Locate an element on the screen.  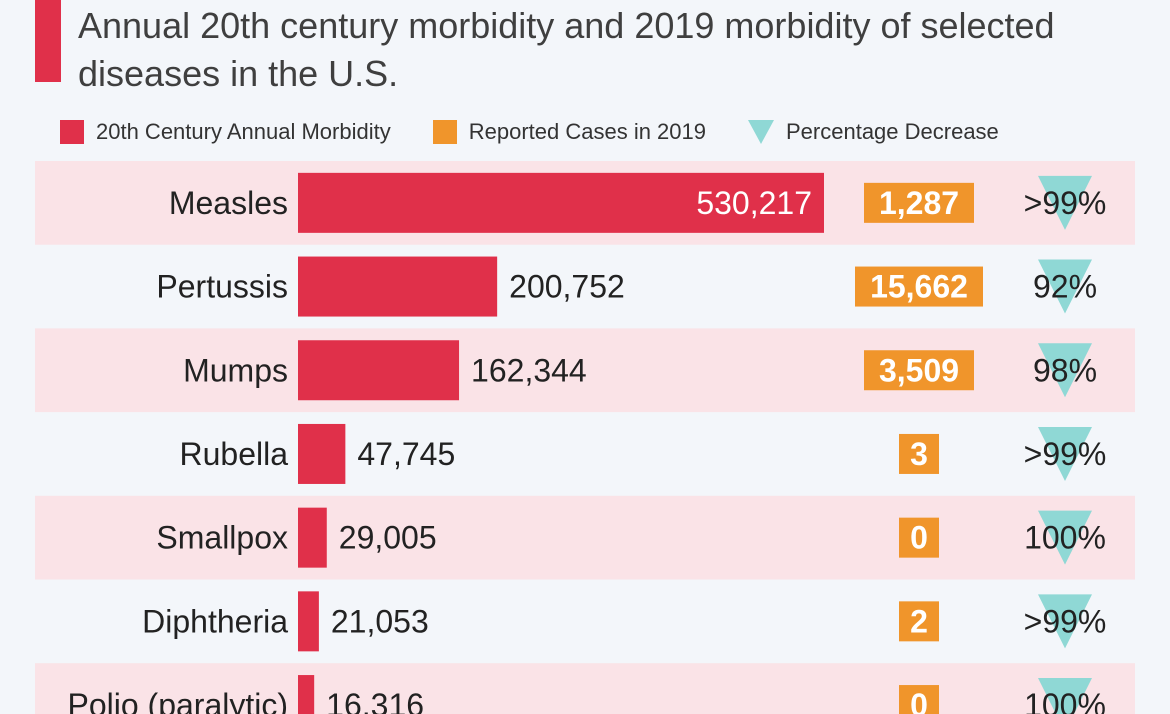
category-label: Polio (paralytic) is located at coordinates (177, 700).